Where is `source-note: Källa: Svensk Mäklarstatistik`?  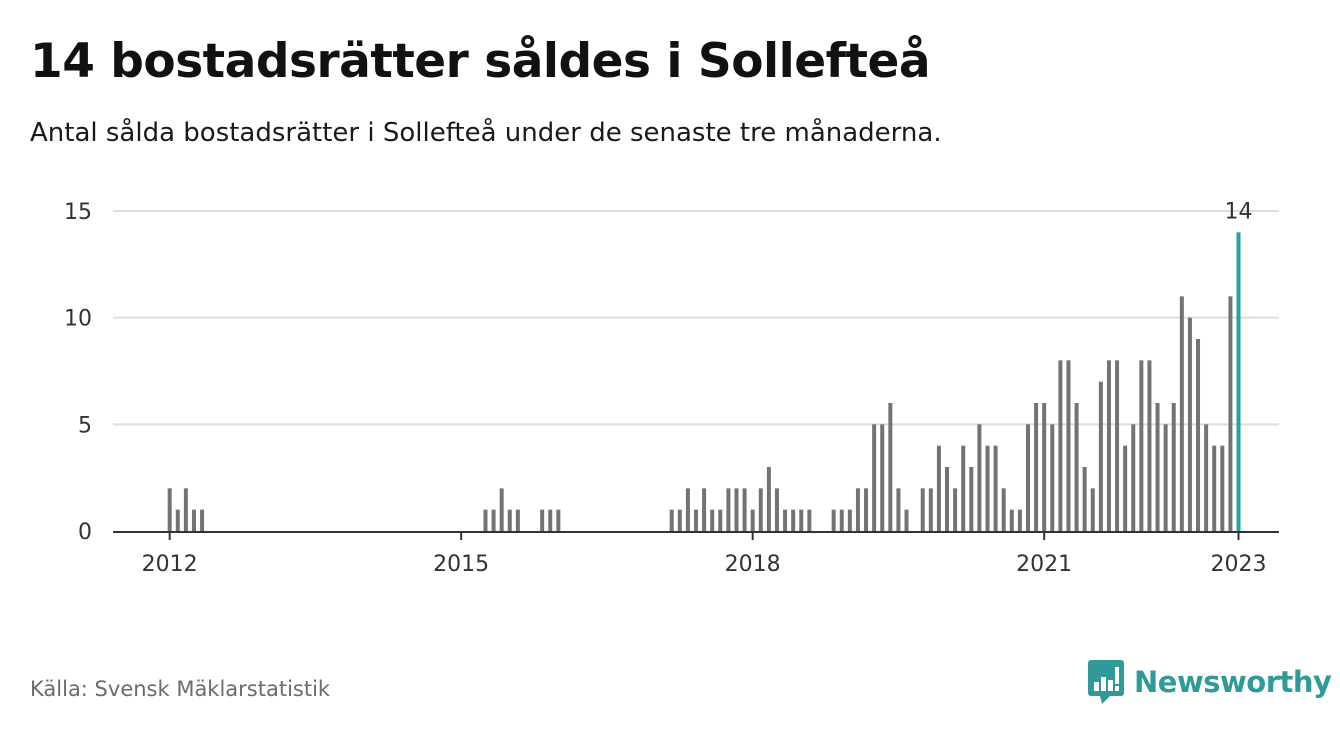
source-note: Källa: Svensk Mäklarstatistik is located at coordinates (180, 689).